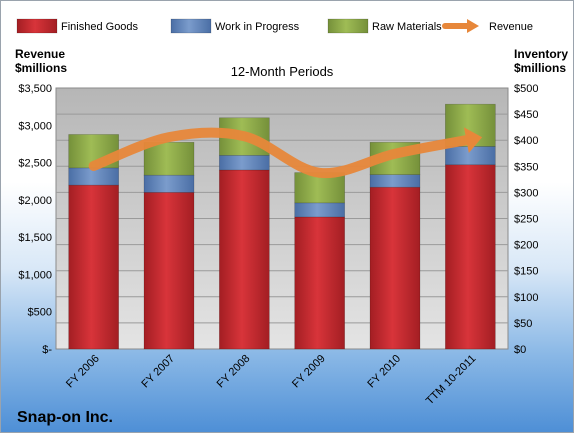 Image resolution: width=574 pixels, height=433 pixels. What do you see at coordinates (40, 54) in the screenshot?
I see `left-axis-title-line1: Revenue` at bounding box center [40, 54].